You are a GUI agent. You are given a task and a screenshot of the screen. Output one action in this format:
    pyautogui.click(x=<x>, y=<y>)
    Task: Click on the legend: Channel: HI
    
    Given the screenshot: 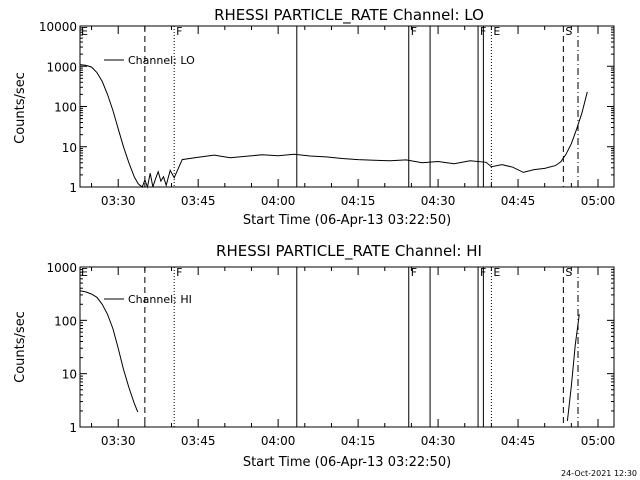 What is the action you would take?
    pyautogui.click(x=148, y=299)
    